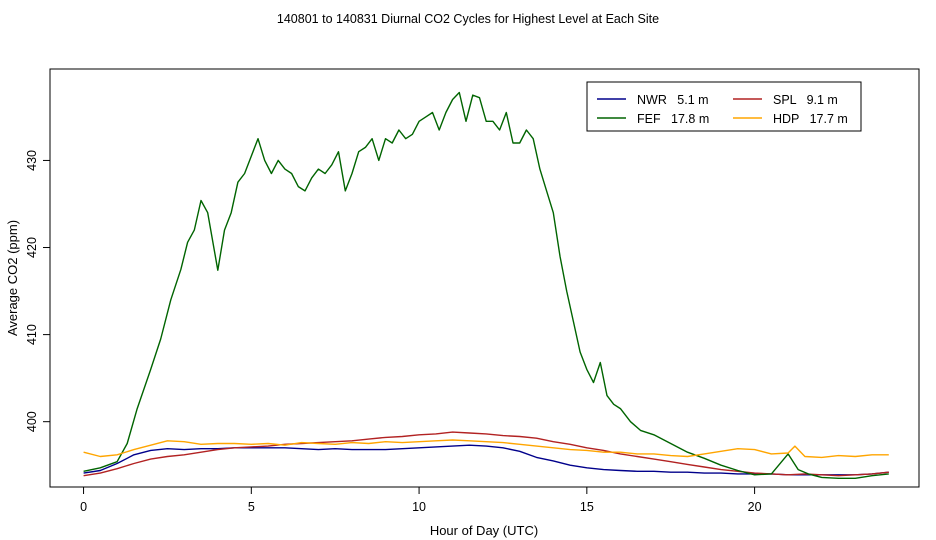  I want to click on legend-label-hdp: HDP 17.7 m, so click(810, 119).